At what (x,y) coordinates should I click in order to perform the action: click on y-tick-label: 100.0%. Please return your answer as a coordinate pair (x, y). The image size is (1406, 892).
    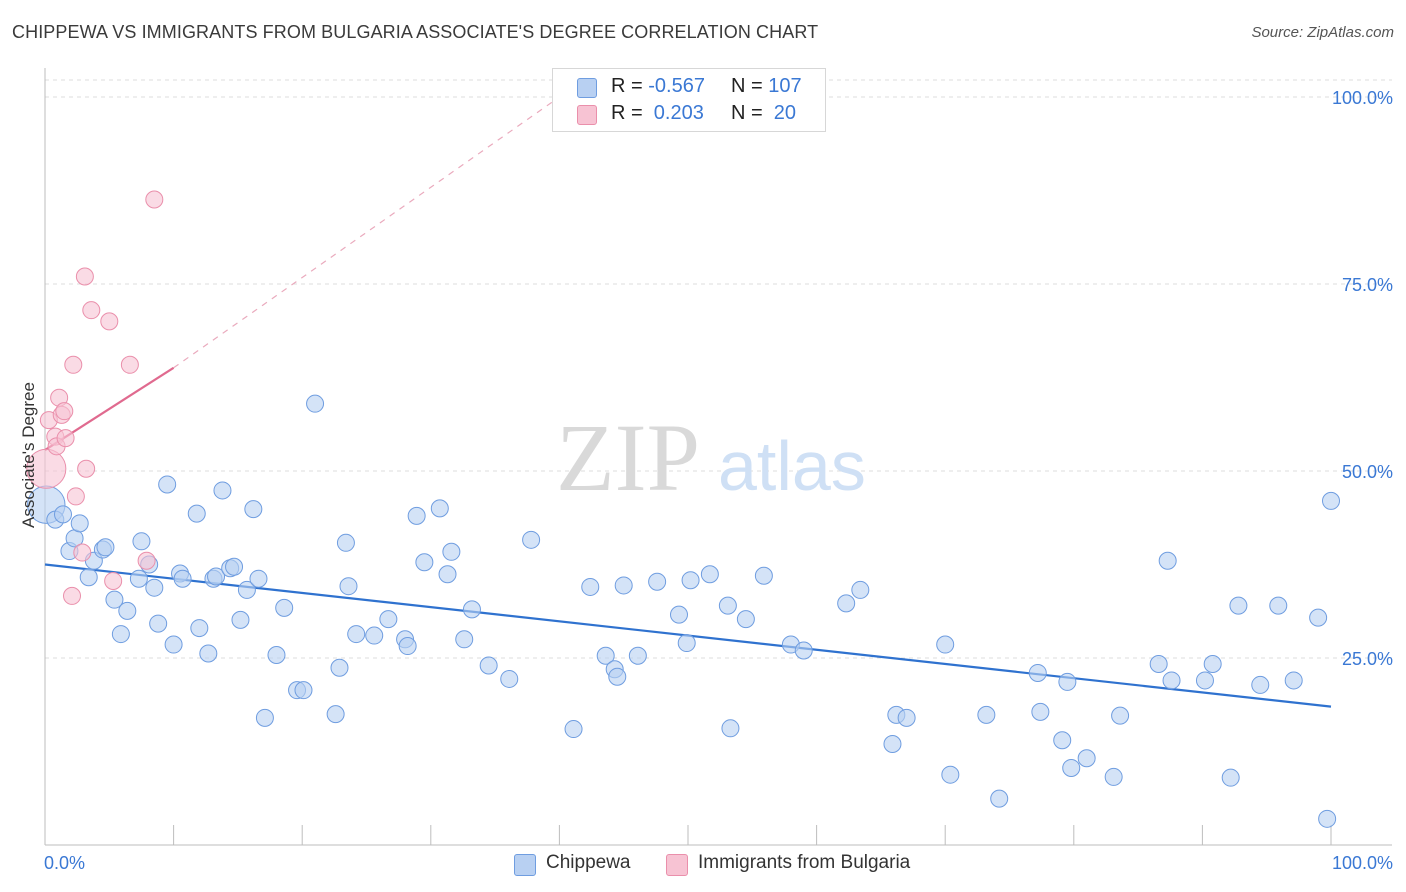
    Looking at the image, I should click on (1362, 98).